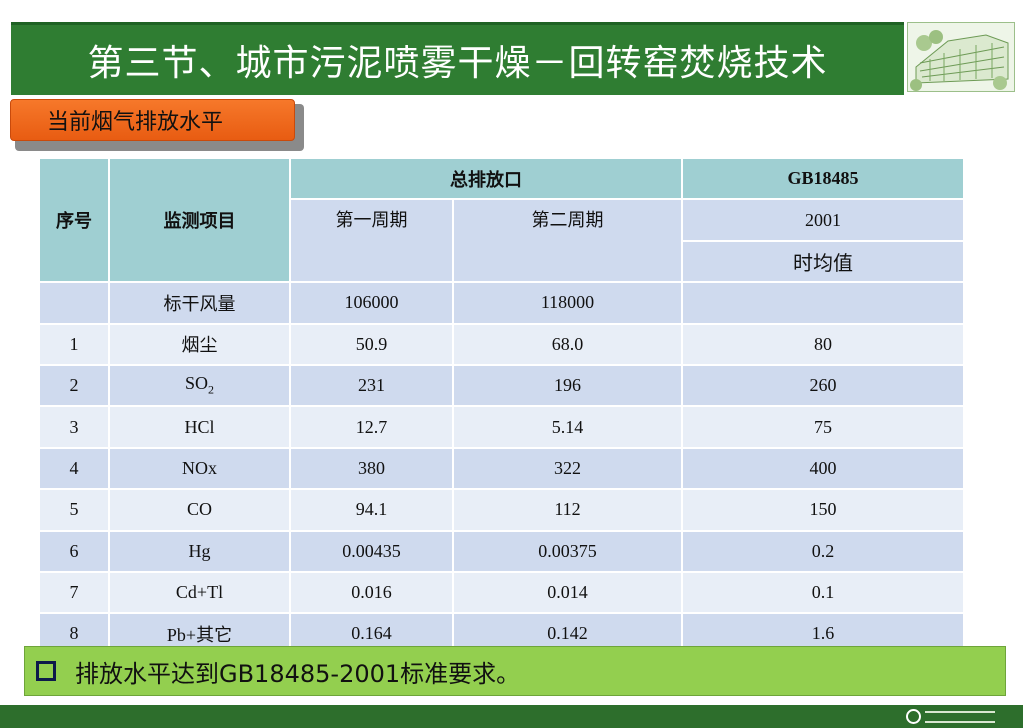 This screenshot has width=1023, height=728. What do you see at coordinates (823, 551) in the screenshot?
I see `row-standard: 0.2` at bounding box center [823, 551].